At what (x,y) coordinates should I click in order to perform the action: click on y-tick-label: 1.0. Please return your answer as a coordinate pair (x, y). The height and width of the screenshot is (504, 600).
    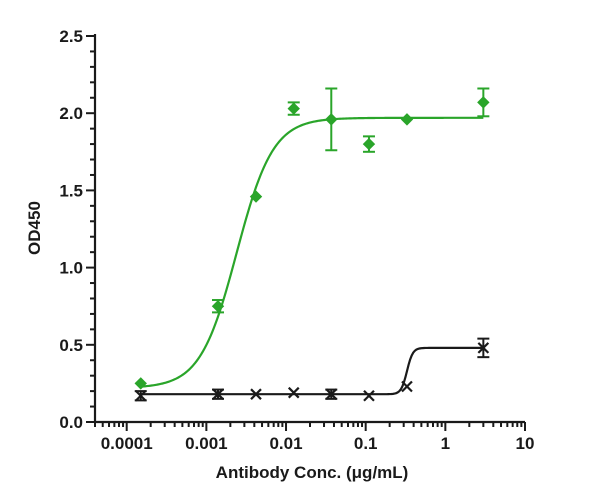
    Looking at the image, I should click on (71, 268).